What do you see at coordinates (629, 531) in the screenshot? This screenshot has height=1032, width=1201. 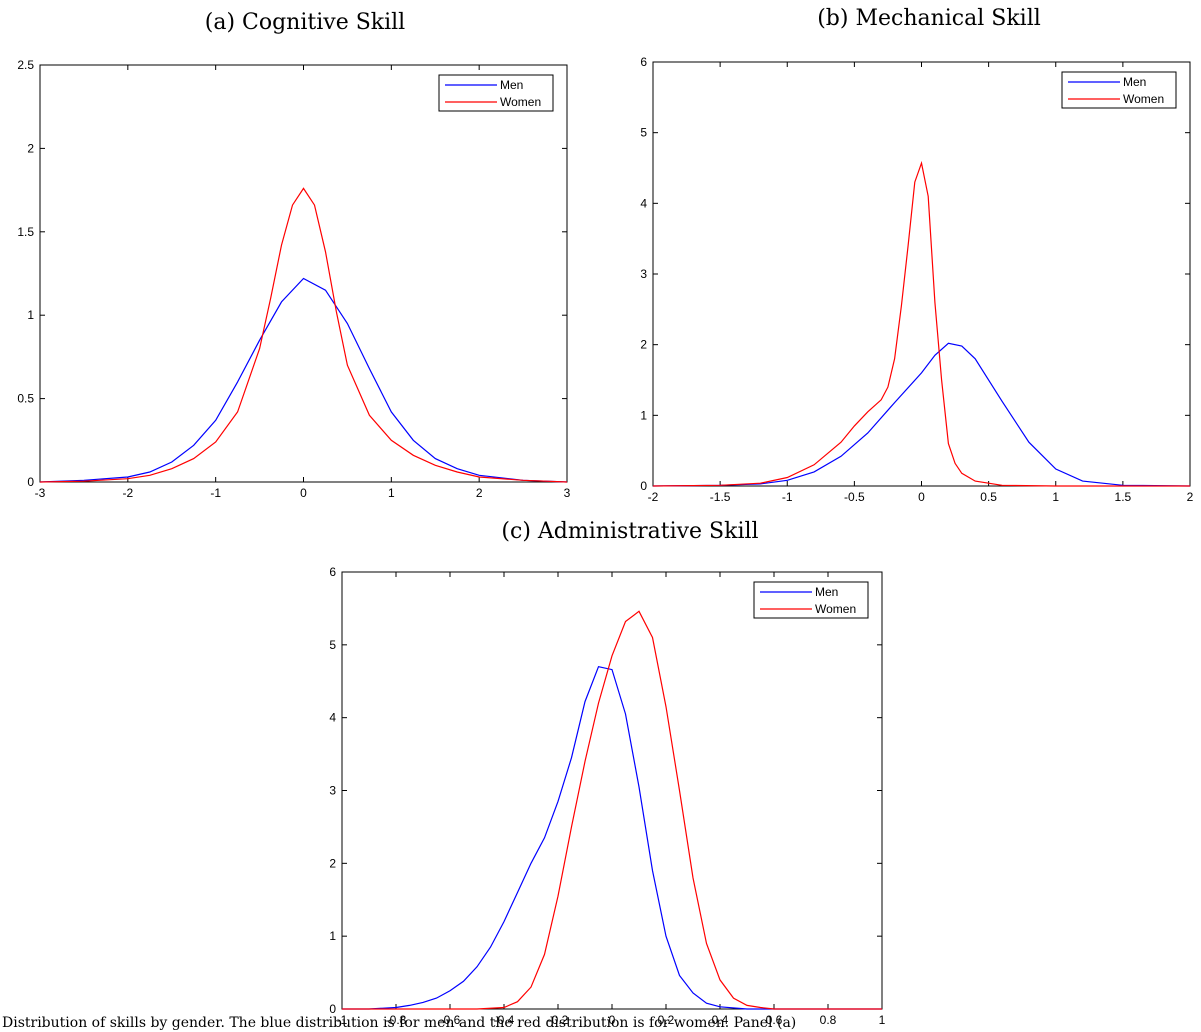 I see `chart-title: (c) Administrative Skill` at bounding box center [629, 531].